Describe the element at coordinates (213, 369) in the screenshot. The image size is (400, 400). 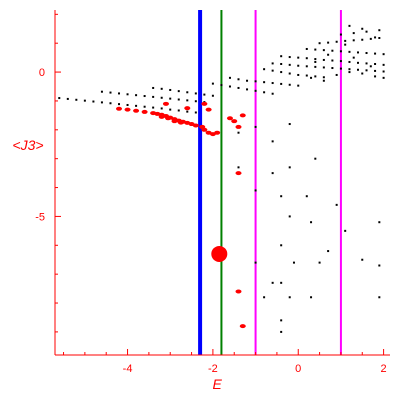
I see `x-tick-label: -2` at that location.